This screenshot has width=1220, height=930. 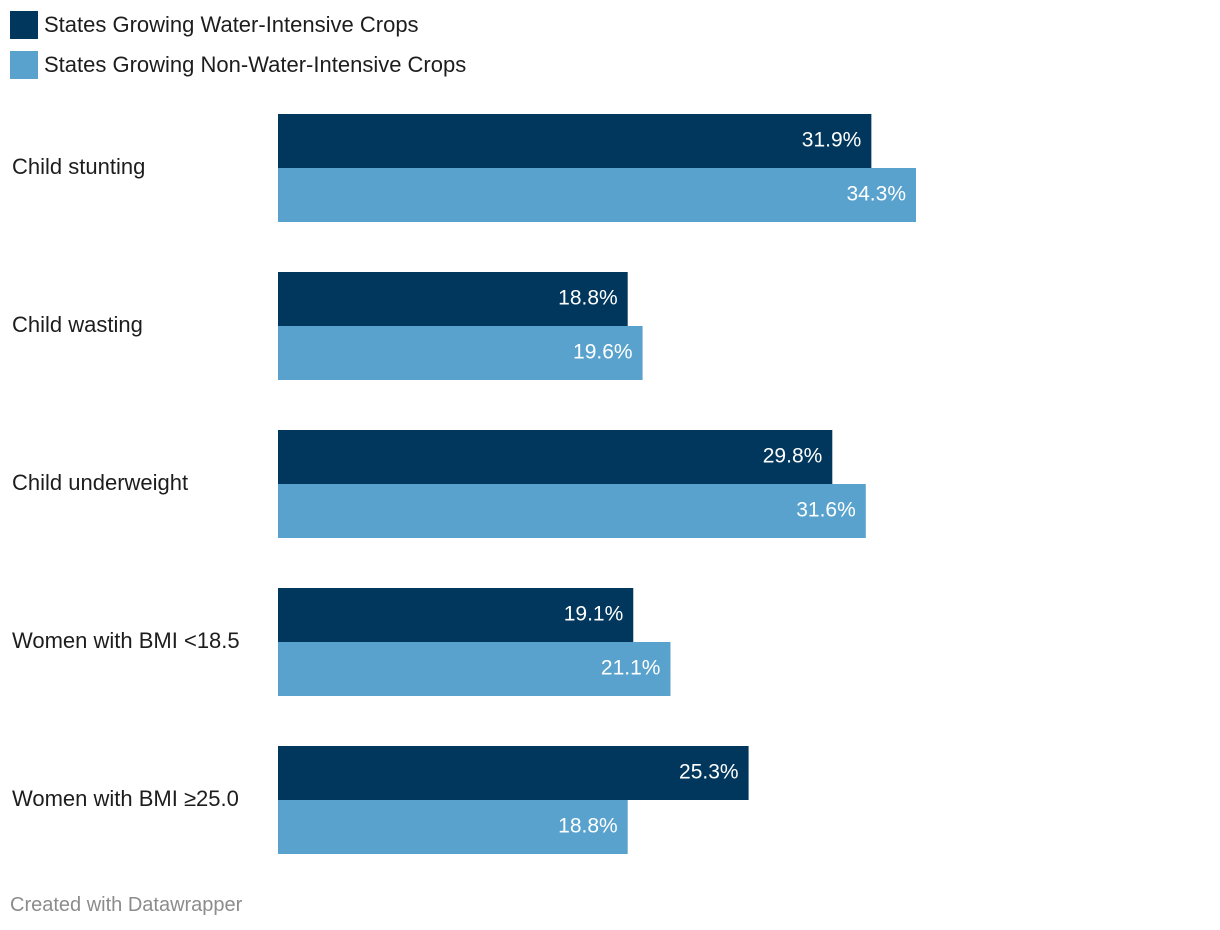 I want to click on value-label: 31.9%, so click(x=832, y=140).